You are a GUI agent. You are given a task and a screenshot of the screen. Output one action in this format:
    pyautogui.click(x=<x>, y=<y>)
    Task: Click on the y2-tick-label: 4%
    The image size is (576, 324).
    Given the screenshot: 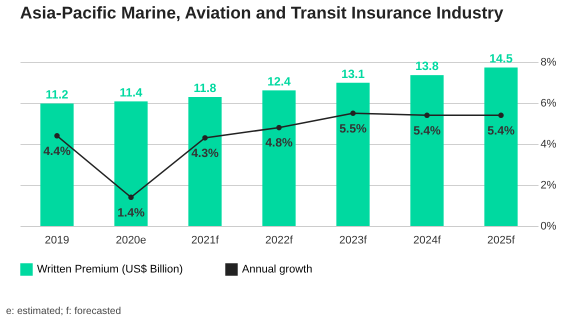 What is the action you would take?
    pyautogui.click(x=548, y=144)
    